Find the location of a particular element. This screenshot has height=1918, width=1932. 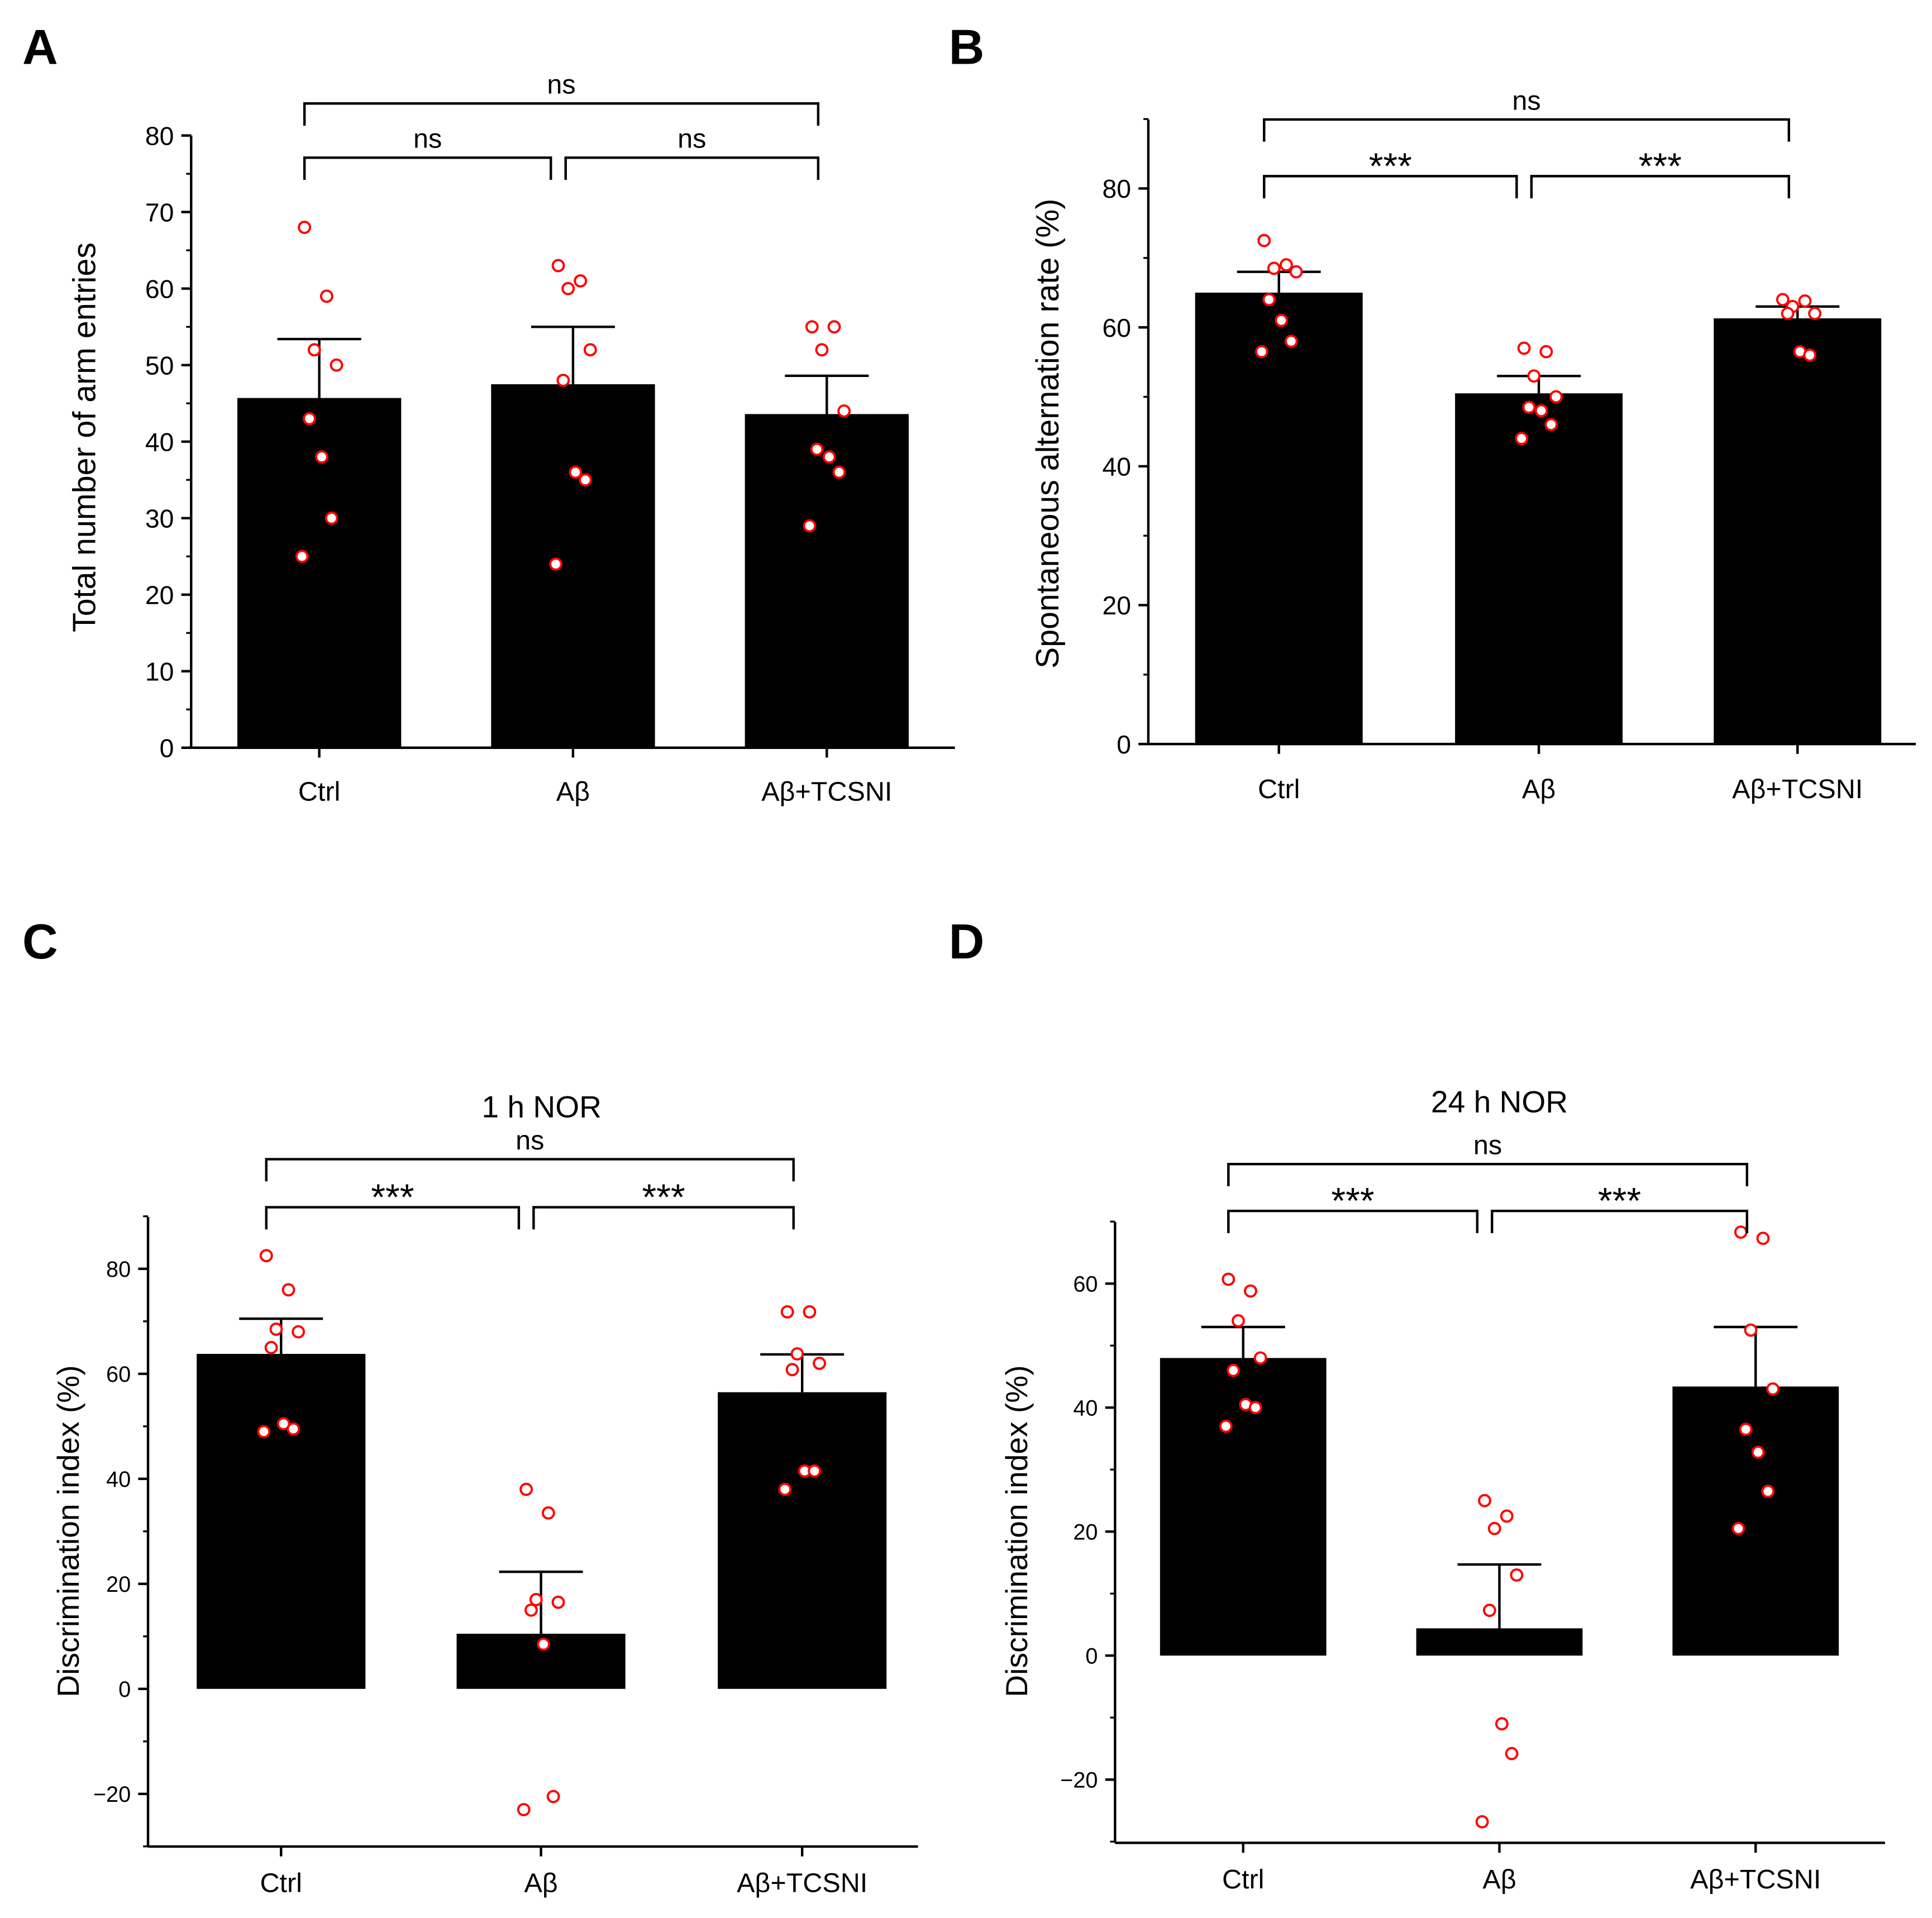

y-axis-label: Discrimination index (%) is located at coordinates (1017, 1531).